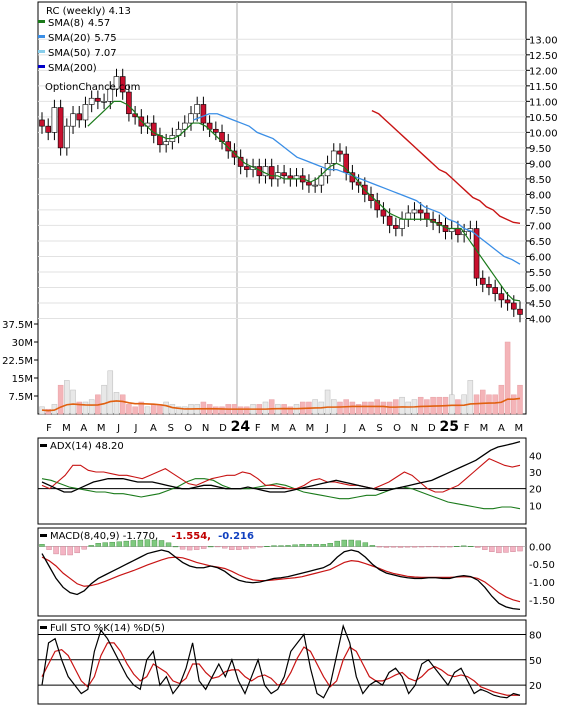  I want to click on x-axis-label: J, so click(118, 428).